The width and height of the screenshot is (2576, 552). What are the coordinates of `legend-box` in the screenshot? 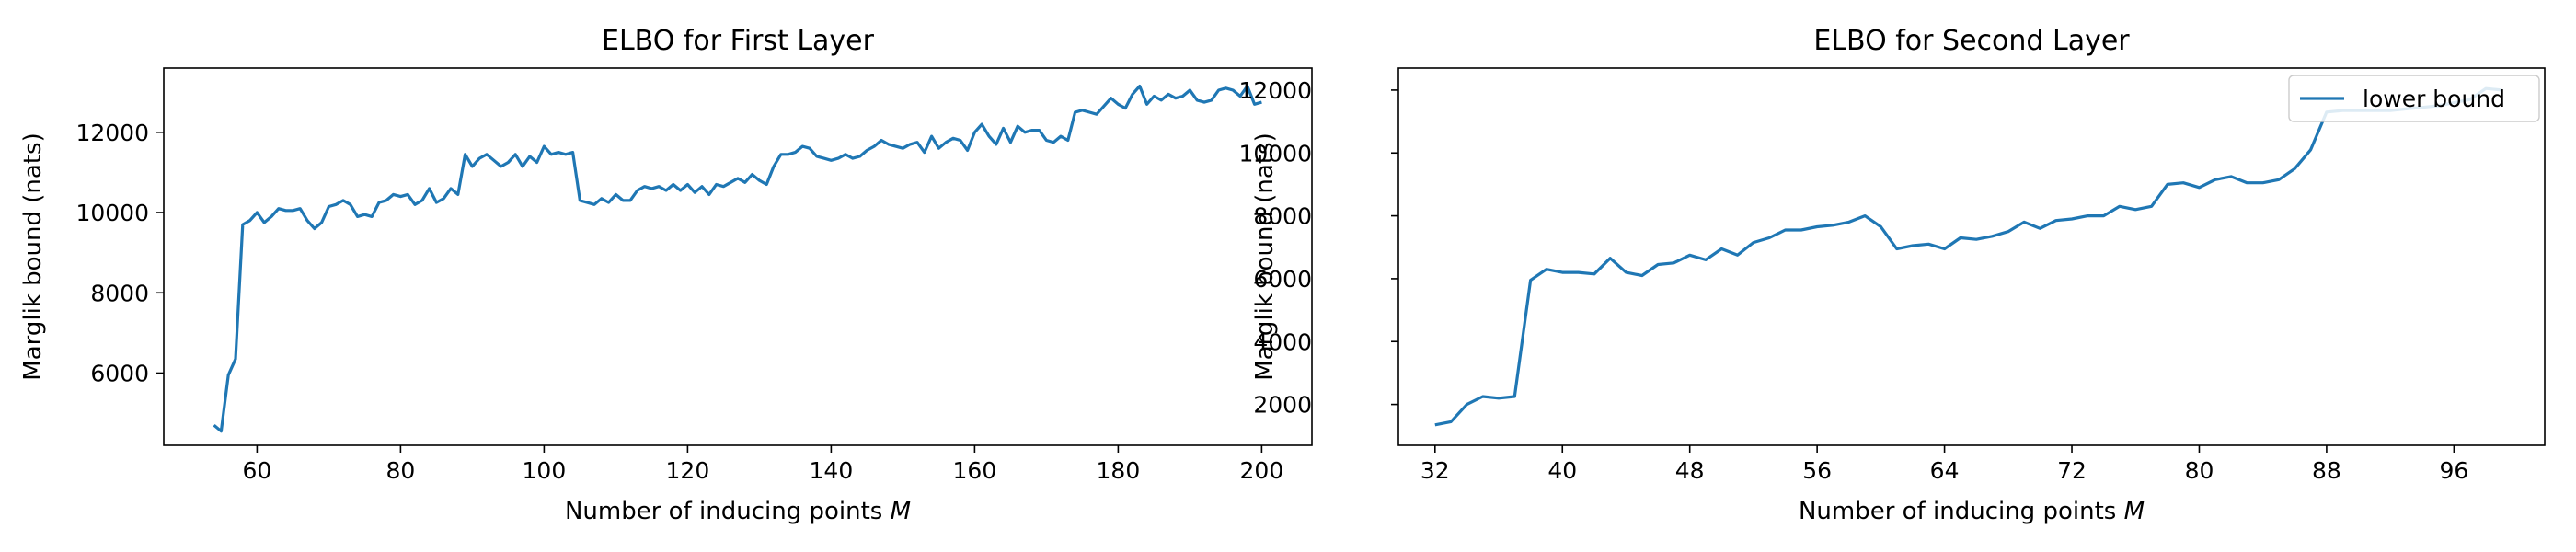 It's located at (2414, 98).